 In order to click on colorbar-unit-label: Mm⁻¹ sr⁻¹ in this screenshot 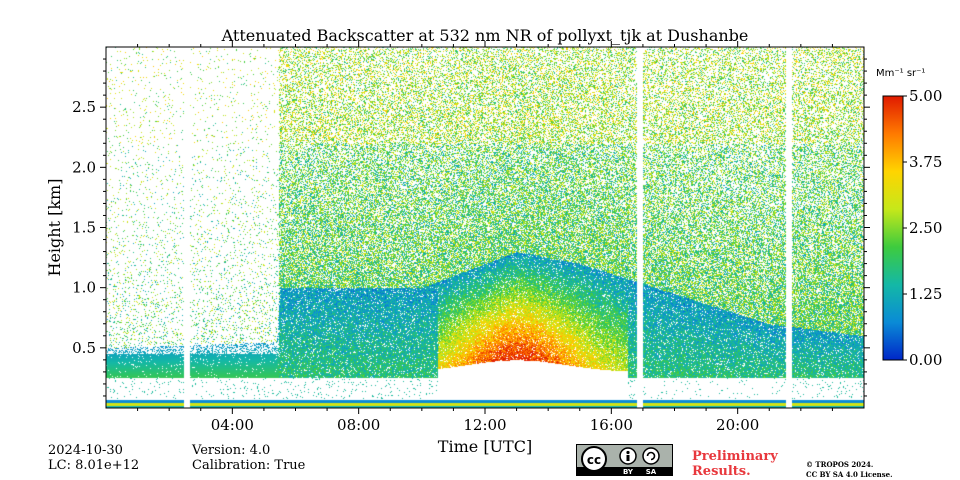, I will do `click(900, 73)`.